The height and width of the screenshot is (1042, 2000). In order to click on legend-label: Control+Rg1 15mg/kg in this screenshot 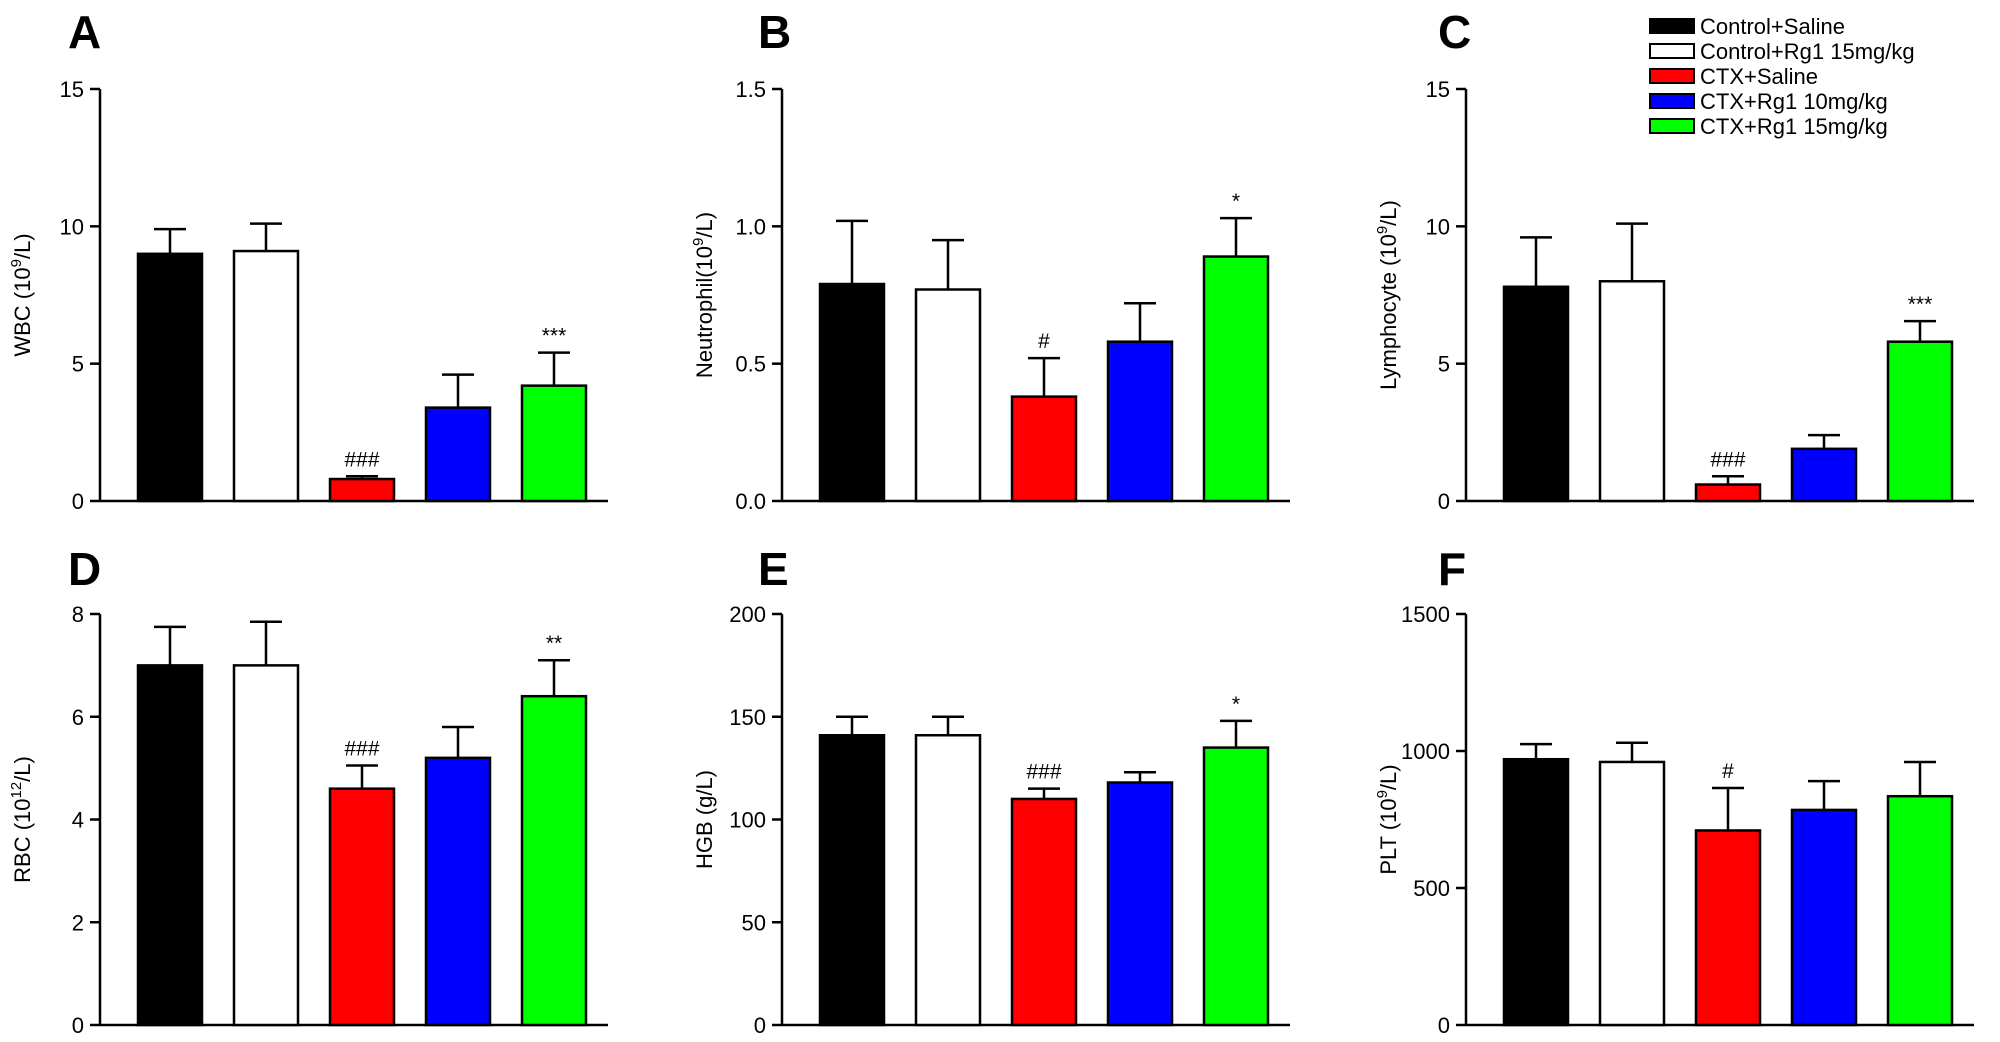, I will do `click(1807, 51)`.